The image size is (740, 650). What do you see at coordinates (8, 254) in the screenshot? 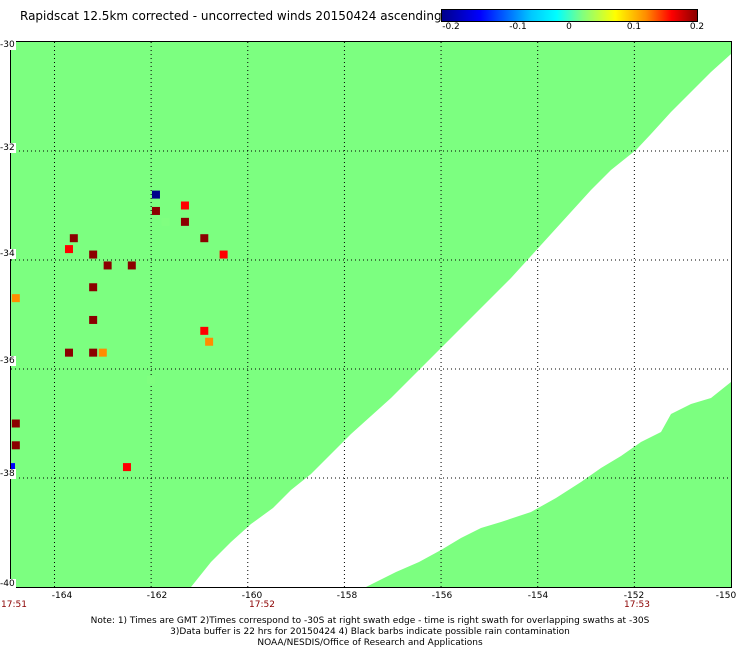
I see `lat-label: -34` at bounding box center [8, 254].